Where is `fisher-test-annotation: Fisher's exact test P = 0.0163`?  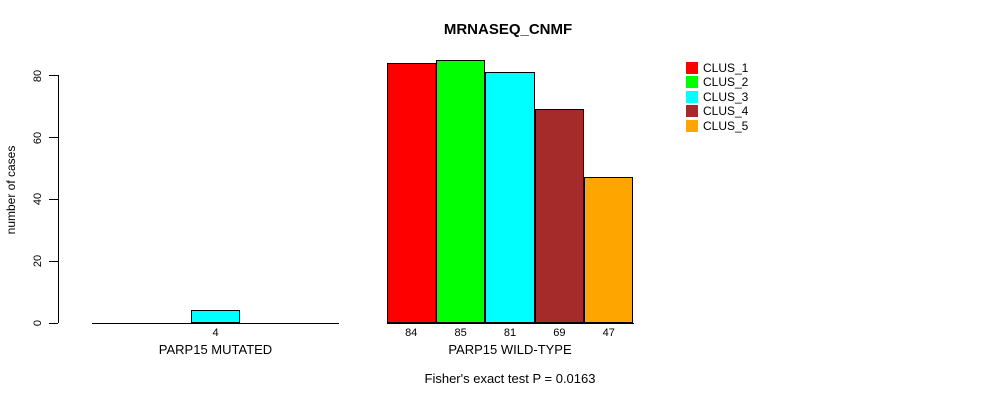
fisher-test-annotation: Fisher's exact test P = 0.0163 is located at coordinates (510, 378).